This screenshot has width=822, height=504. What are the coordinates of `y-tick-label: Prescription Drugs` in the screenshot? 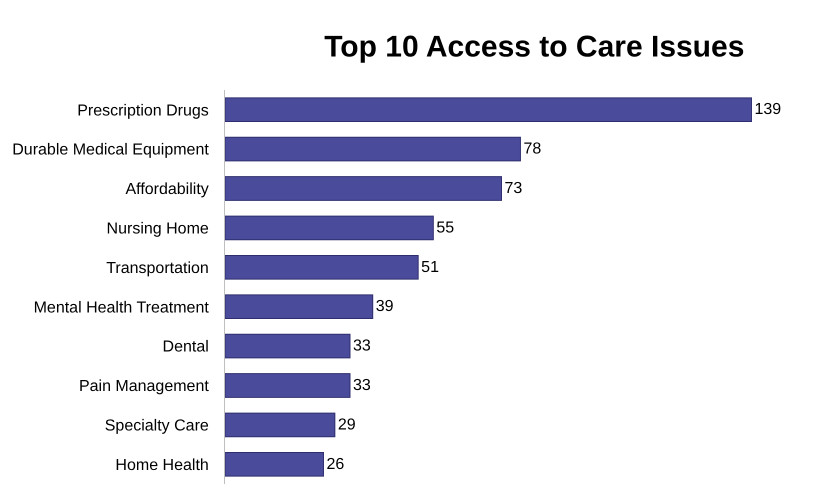 It's located at (143, 111).